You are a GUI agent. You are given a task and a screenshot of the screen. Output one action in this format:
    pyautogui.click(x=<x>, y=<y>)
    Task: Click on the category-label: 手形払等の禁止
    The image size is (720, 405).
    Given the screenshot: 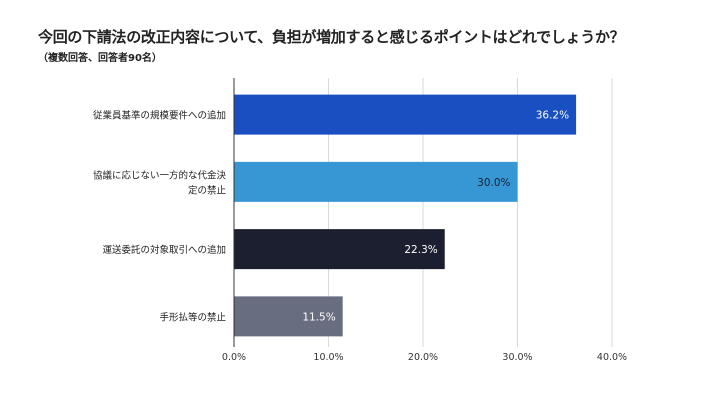 What is the action you would take?
    pyautogui.click(x=192, y=317)
    